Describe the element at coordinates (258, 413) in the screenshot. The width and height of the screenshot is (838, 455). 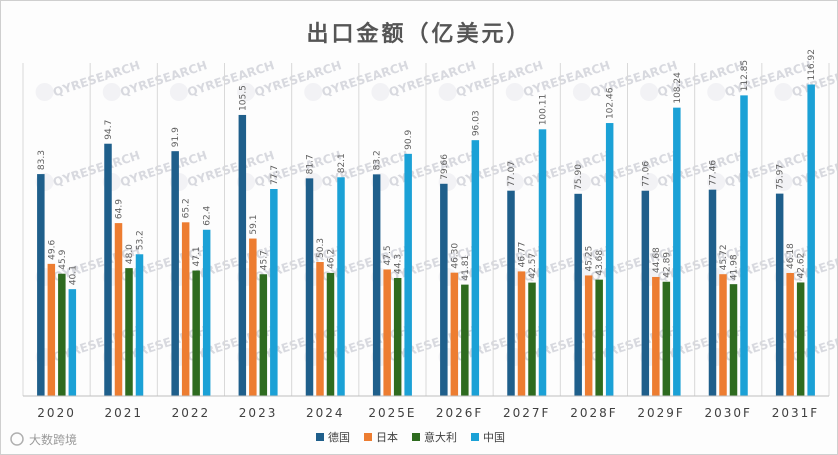
I see `x-tick-label: 2023` at that location.